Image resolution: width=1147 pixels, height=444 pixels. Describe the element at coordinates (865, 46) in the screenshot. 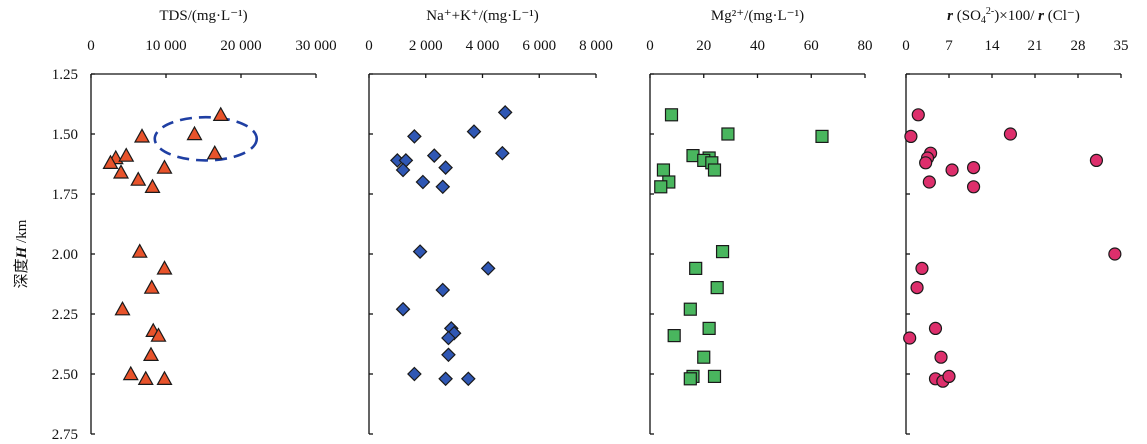

I see `x-tick-label: 80` at that location.